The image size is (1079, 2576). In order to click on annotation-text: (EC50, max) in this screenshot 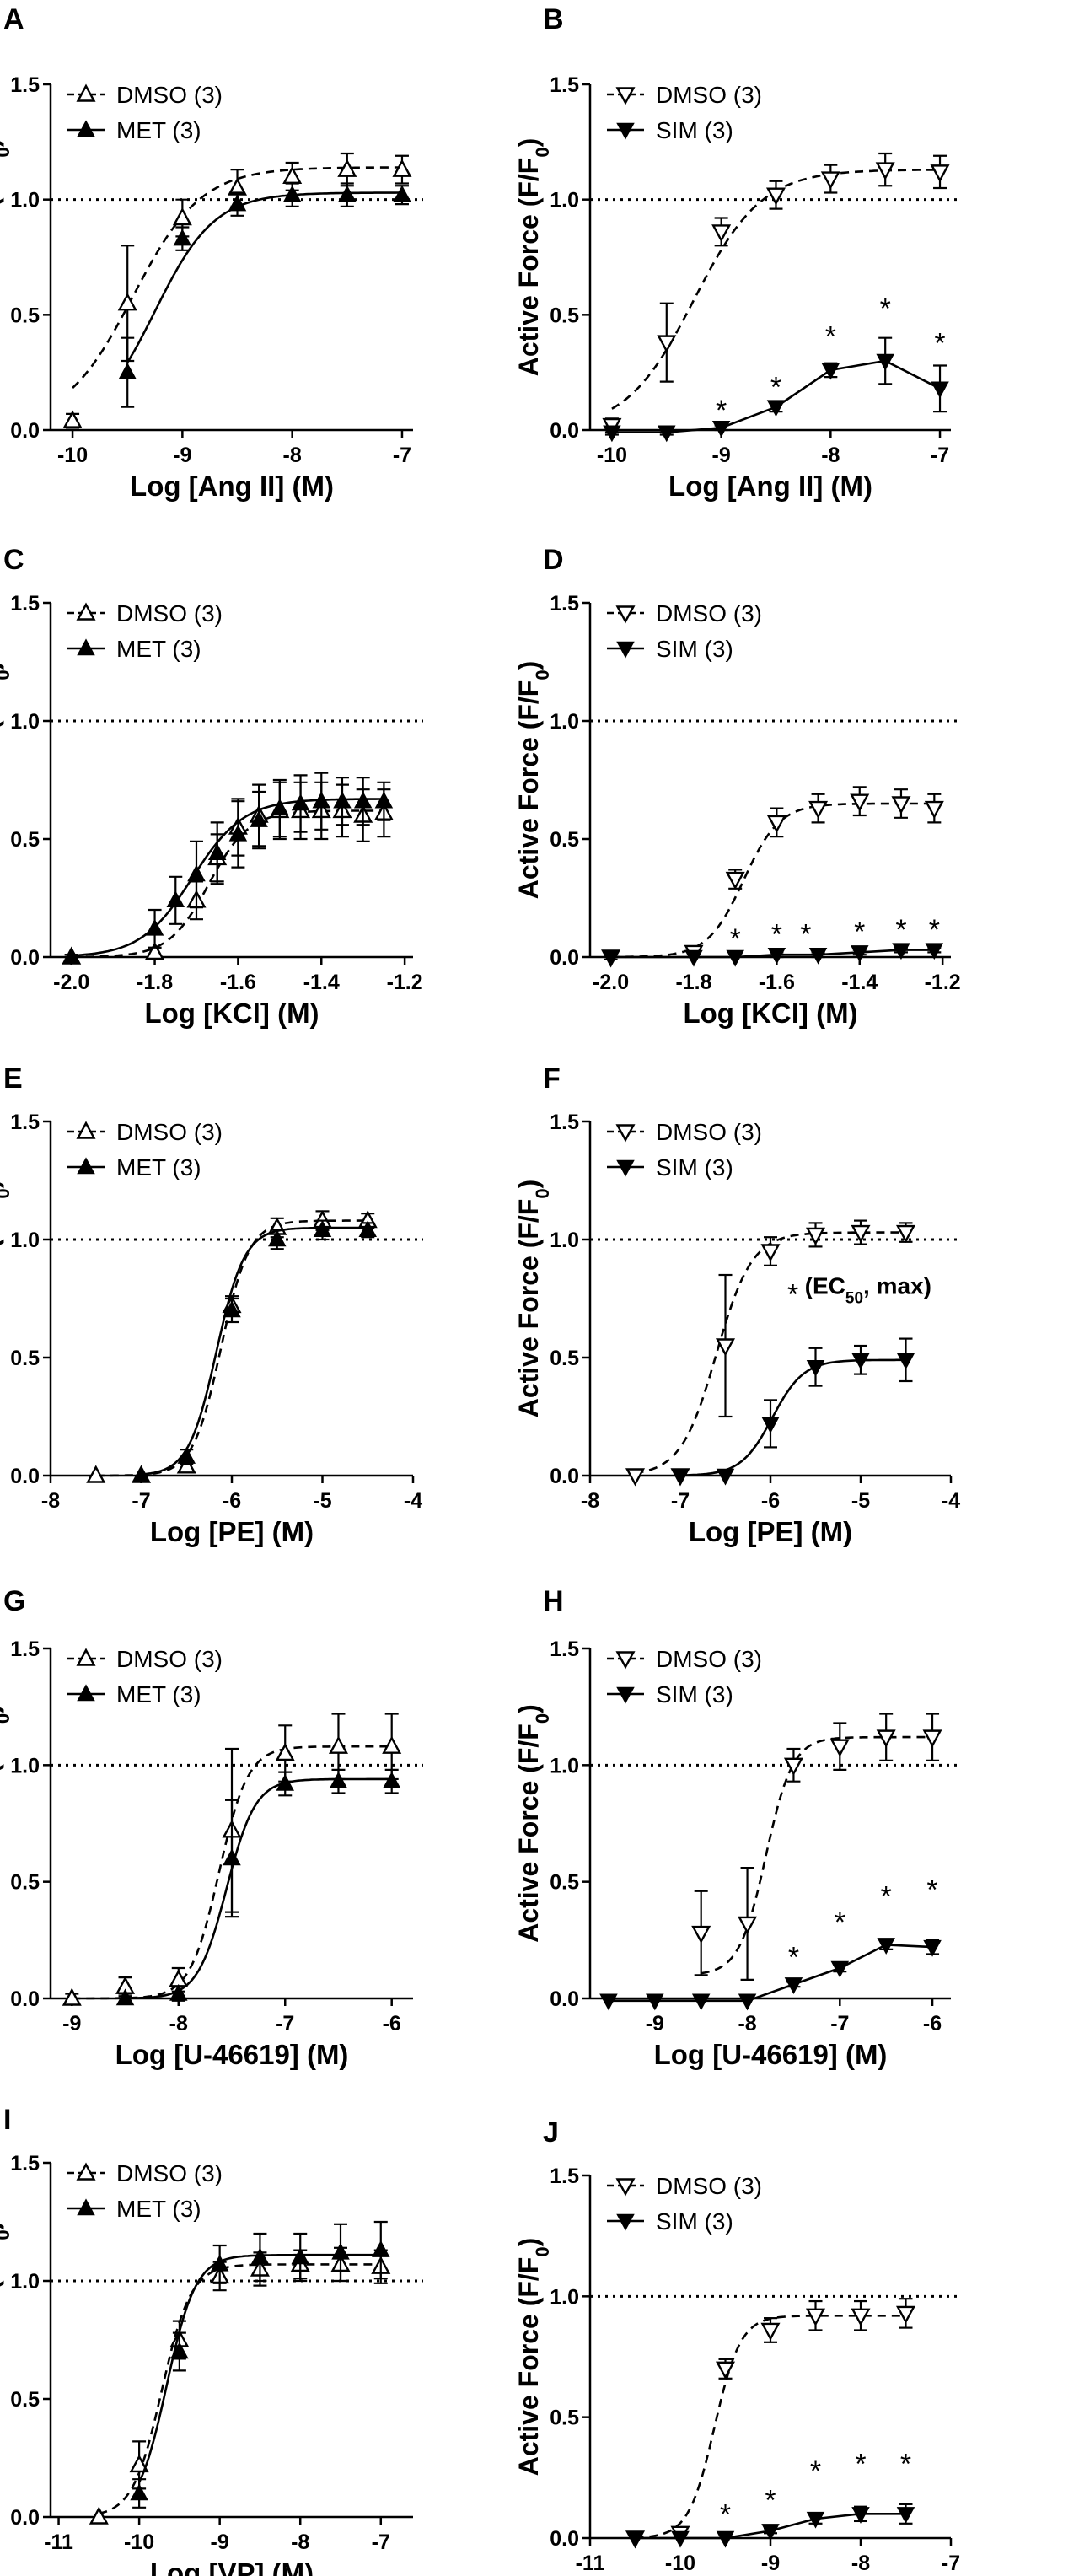, I will do `click(868, 1289)`.